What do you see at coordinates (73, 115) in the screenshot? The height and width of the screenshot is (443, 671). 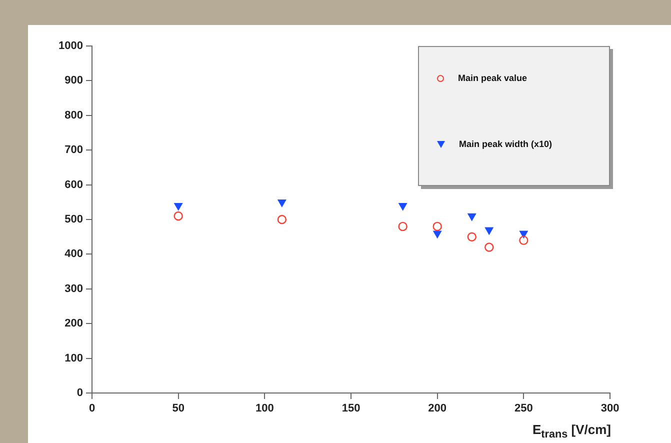 I see `y-tick-label: 800` at bounding box center [73, 115].